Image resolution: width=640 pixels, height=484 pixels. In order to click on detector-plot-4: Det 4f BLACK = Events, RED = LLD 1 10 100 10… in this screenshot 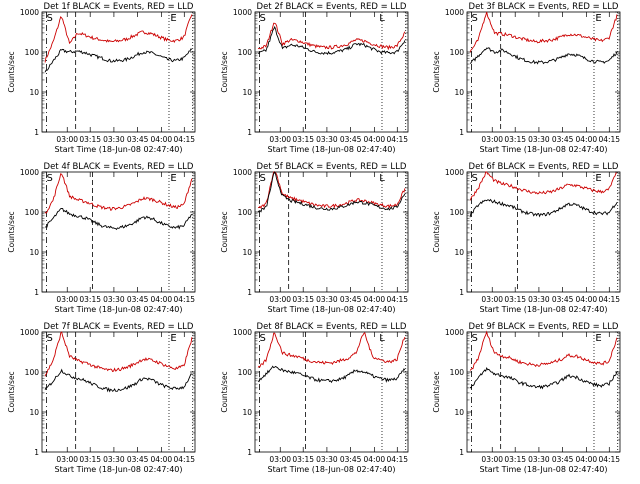, I will do `click(101, 238)`.